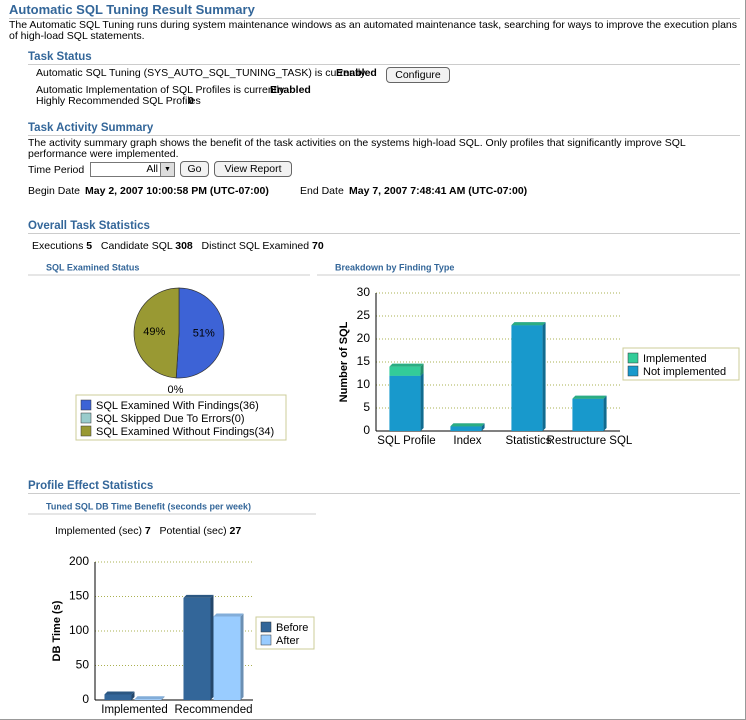  What do you see at coordinates (58, 246) in the screenshot?
I see `stat-label: Executions` at bounding box center [58, 246].